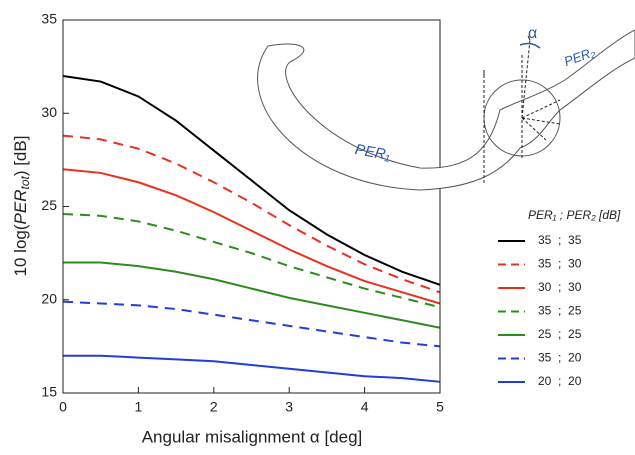 The image size is (635, 455). What do you see at coordinates (289, 407) in the screenshot?
I see `x-tick-label: 3` at bounding box center [289, 407].